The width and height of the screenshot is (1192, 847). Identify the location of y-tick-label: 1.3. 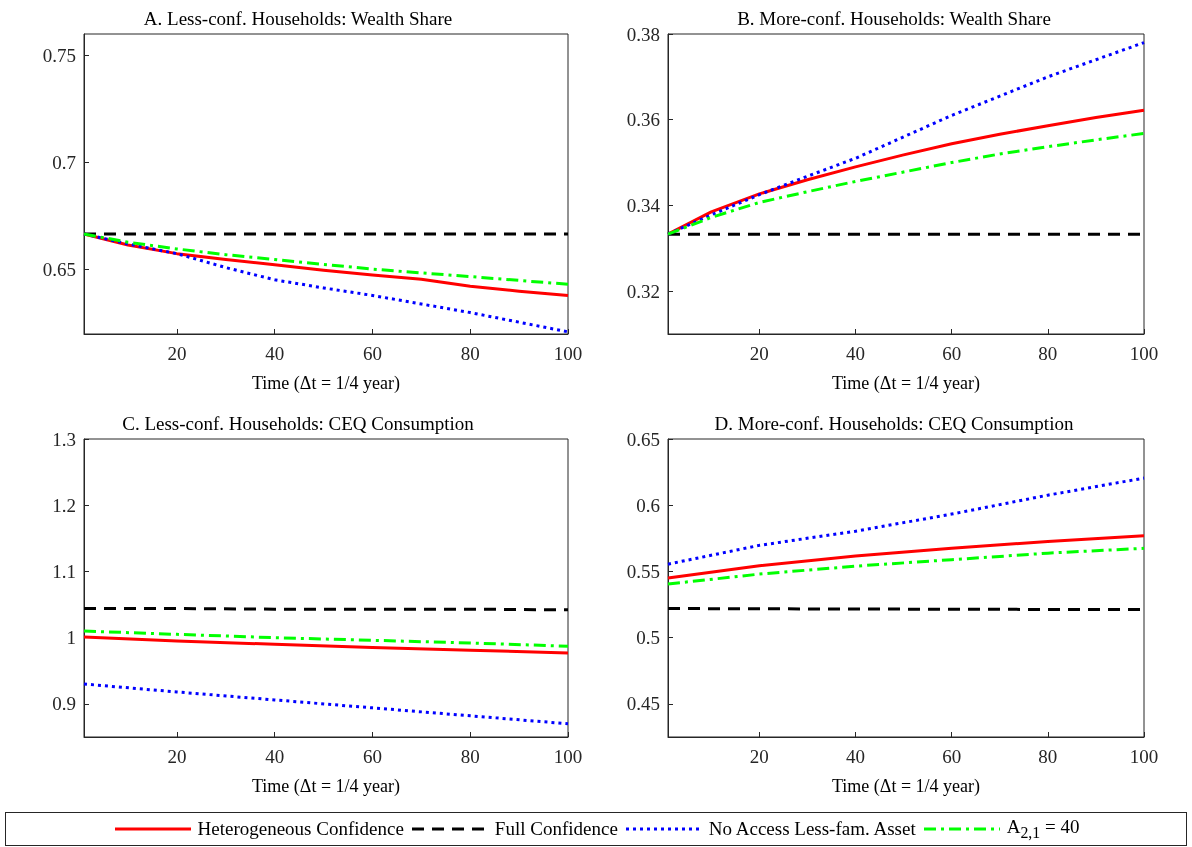
(64, 439).